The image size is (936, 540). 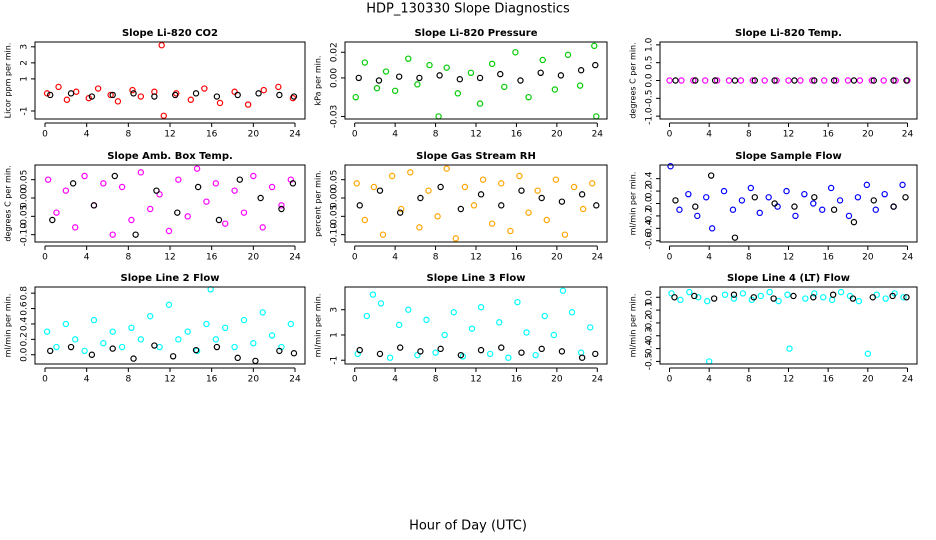 I want to click on y-axis-title: Licor ppm per min., so click(x=8, y=81).